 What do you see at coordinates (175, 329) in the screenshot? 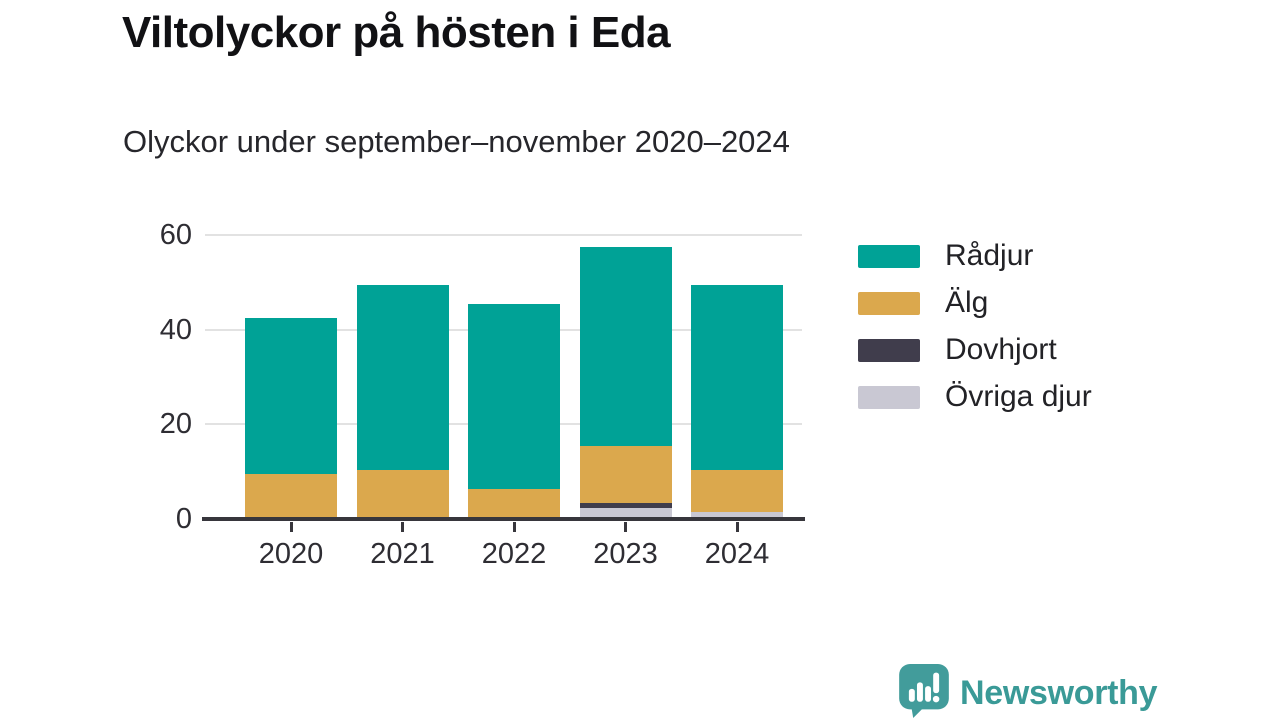
I see `y-tick-label: 40` at bounding box center [175, 329].